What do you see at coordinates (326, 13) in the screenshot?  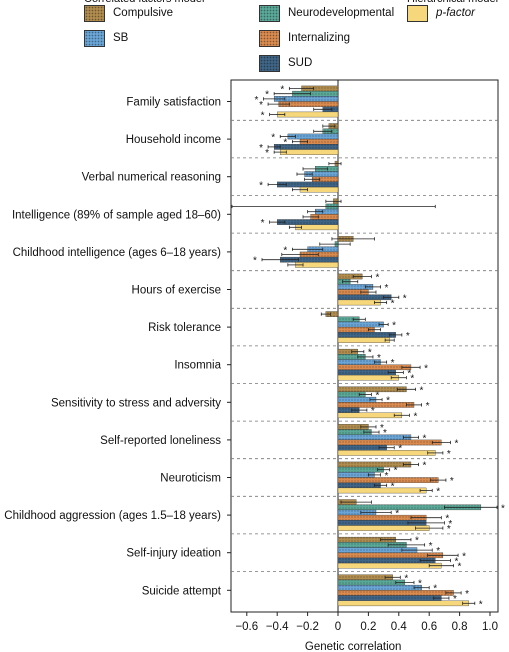 I see `legend-item: Neurodevelopmental` at bounding box center [326, 13].